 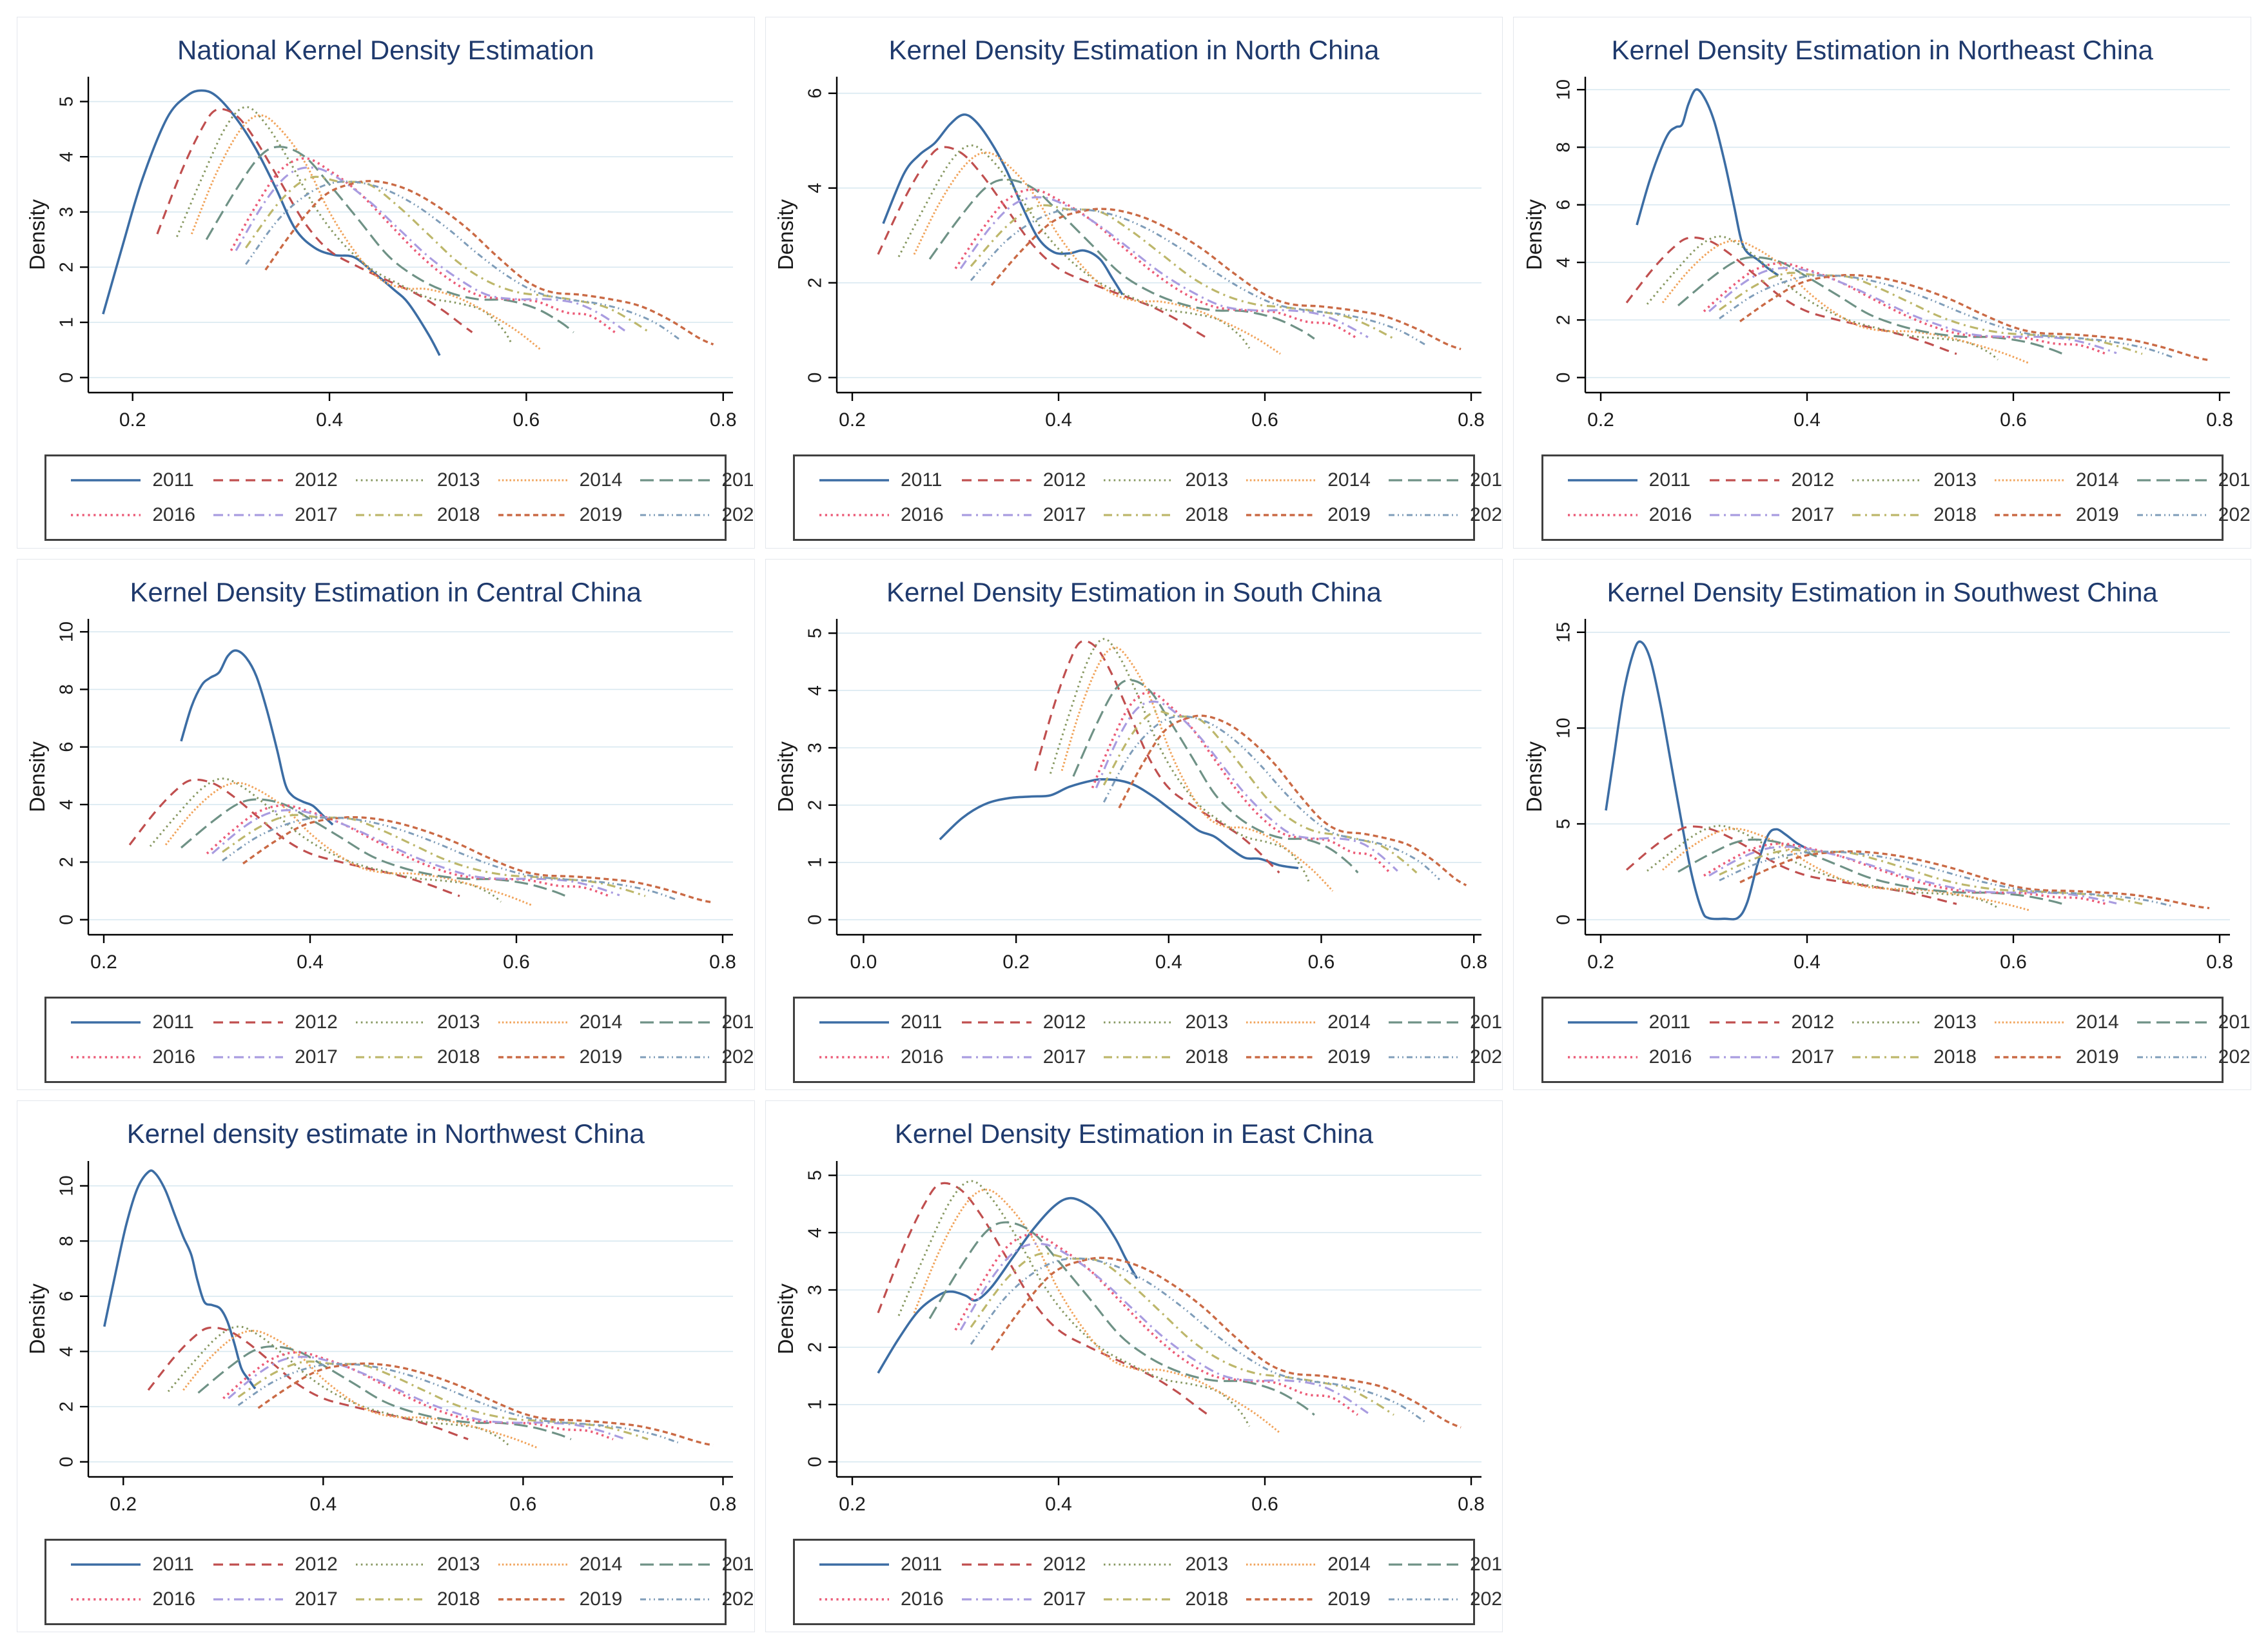 I want to click on y-tick-label: 1, so click(x=67, y=322).